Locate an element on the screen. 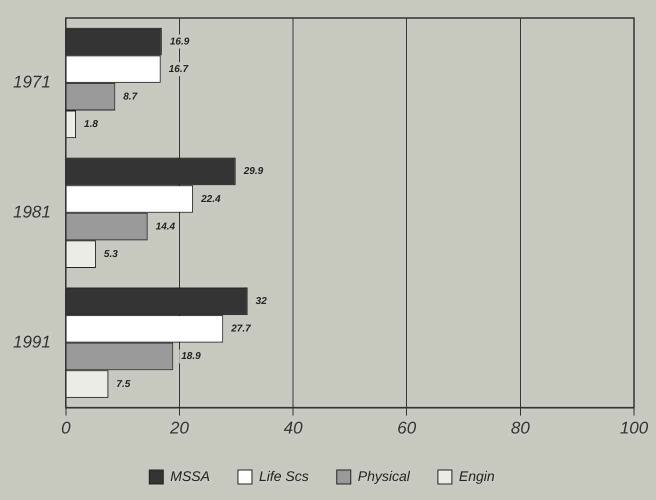 The width and height of the screenshot is (656, 500). data-label: 14.4 is located at coordinates (166, 226).